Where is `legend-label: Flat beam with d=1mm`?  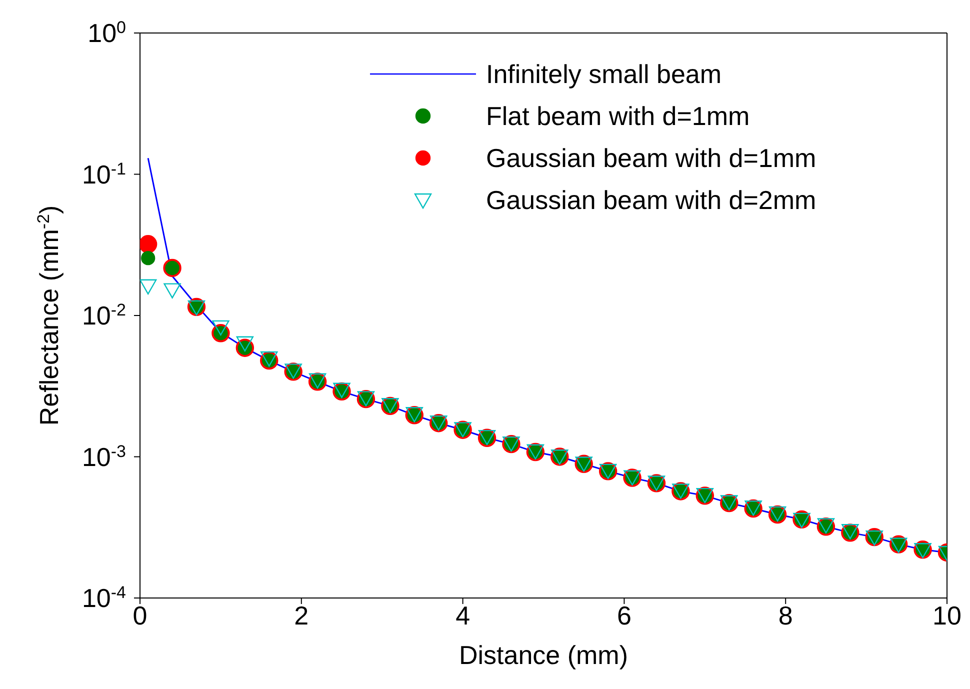 legend-label: Flat beam with d=1mm is located at coordinates (618, 116).